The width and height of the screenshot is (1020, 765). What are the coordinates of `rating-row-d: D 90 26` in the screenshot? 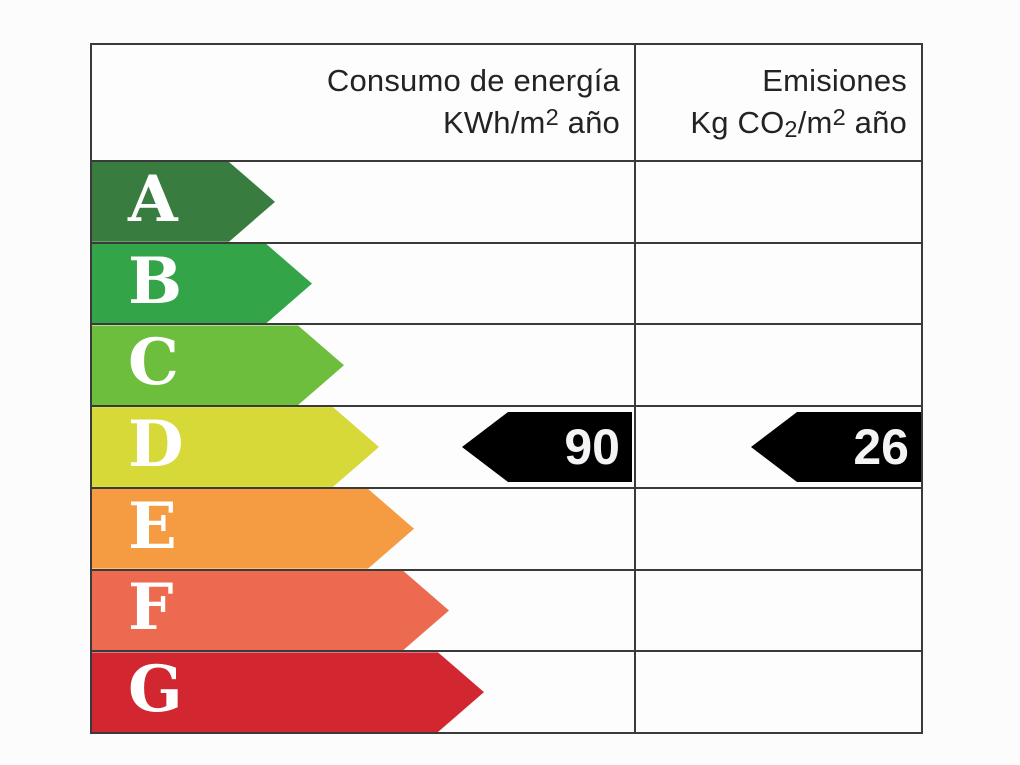 It's located at (506, 446).